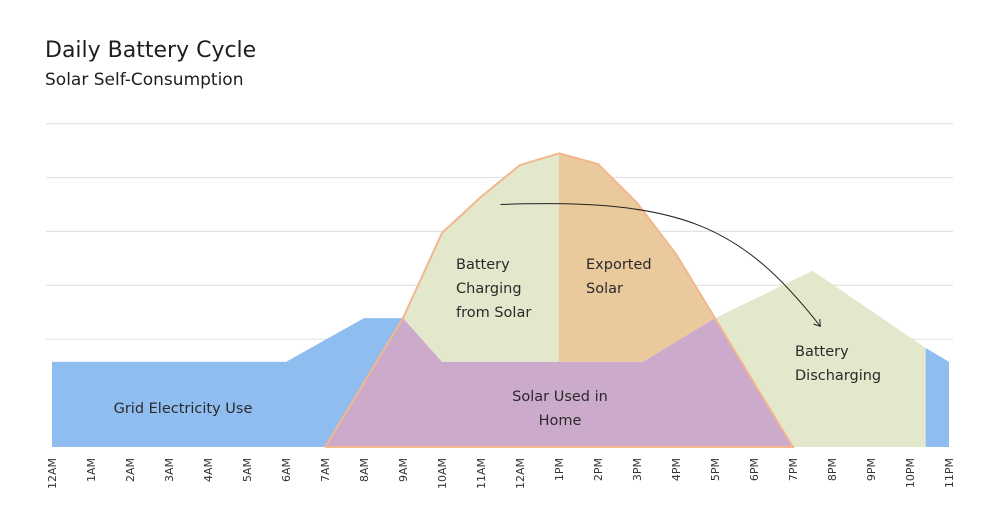  Describe the element at coordinates (325, 470) in the screenshot. I see `x-tick-label: 7AM` at that location.